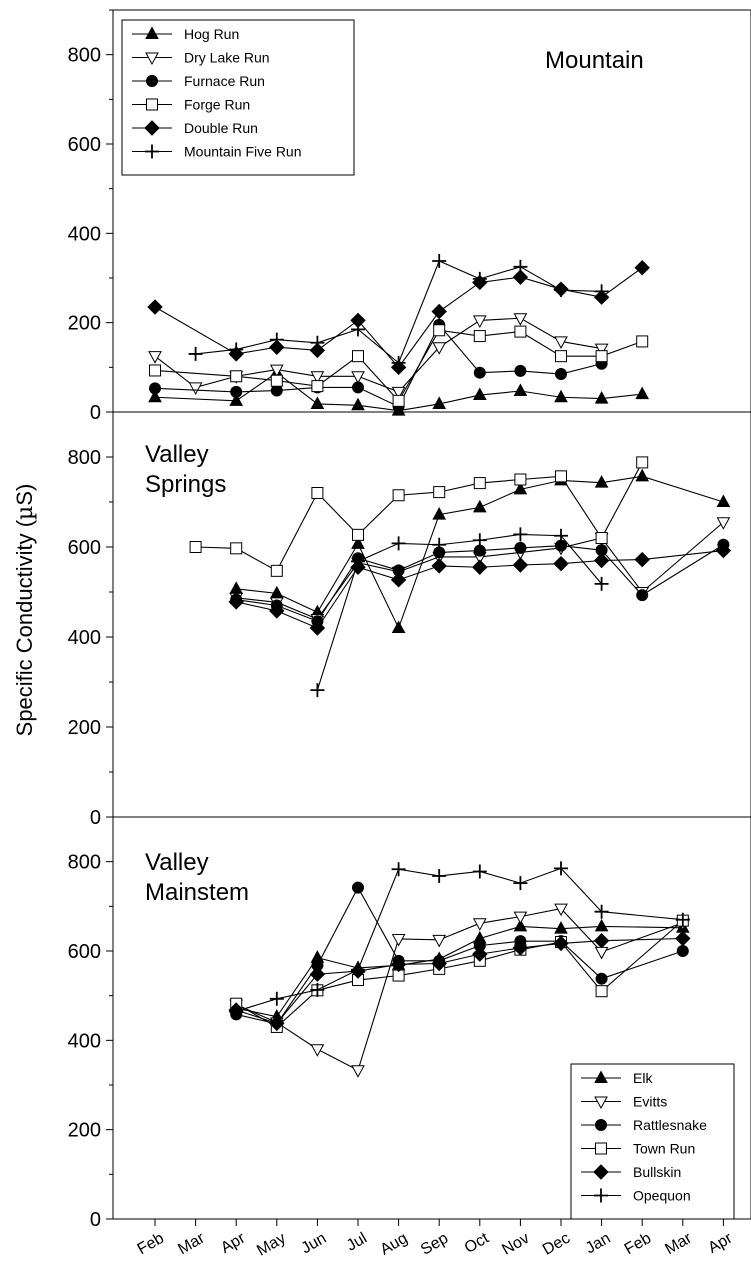  I want to click on series-town-run, so click(419, 516).